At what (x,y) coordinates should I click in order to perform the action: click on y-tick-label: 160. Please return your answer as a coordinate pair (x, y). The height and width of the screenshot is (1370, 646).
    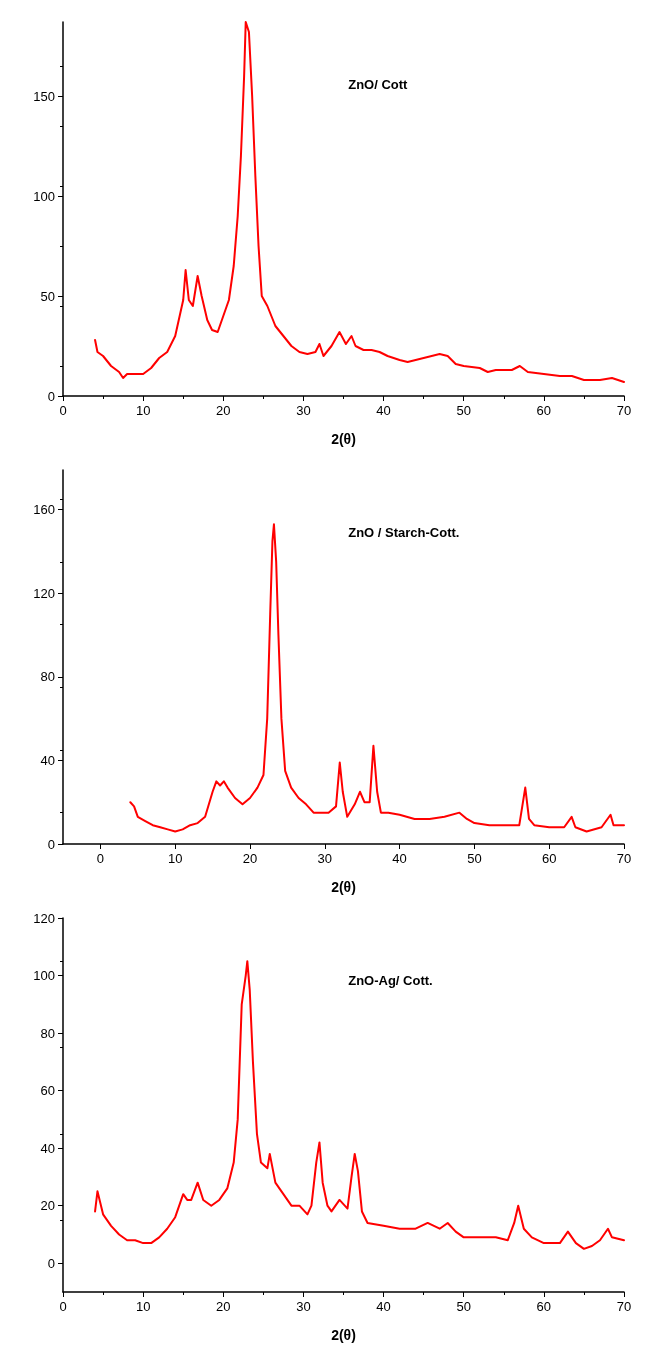
    Looking at the image, I should click on (44, 510).